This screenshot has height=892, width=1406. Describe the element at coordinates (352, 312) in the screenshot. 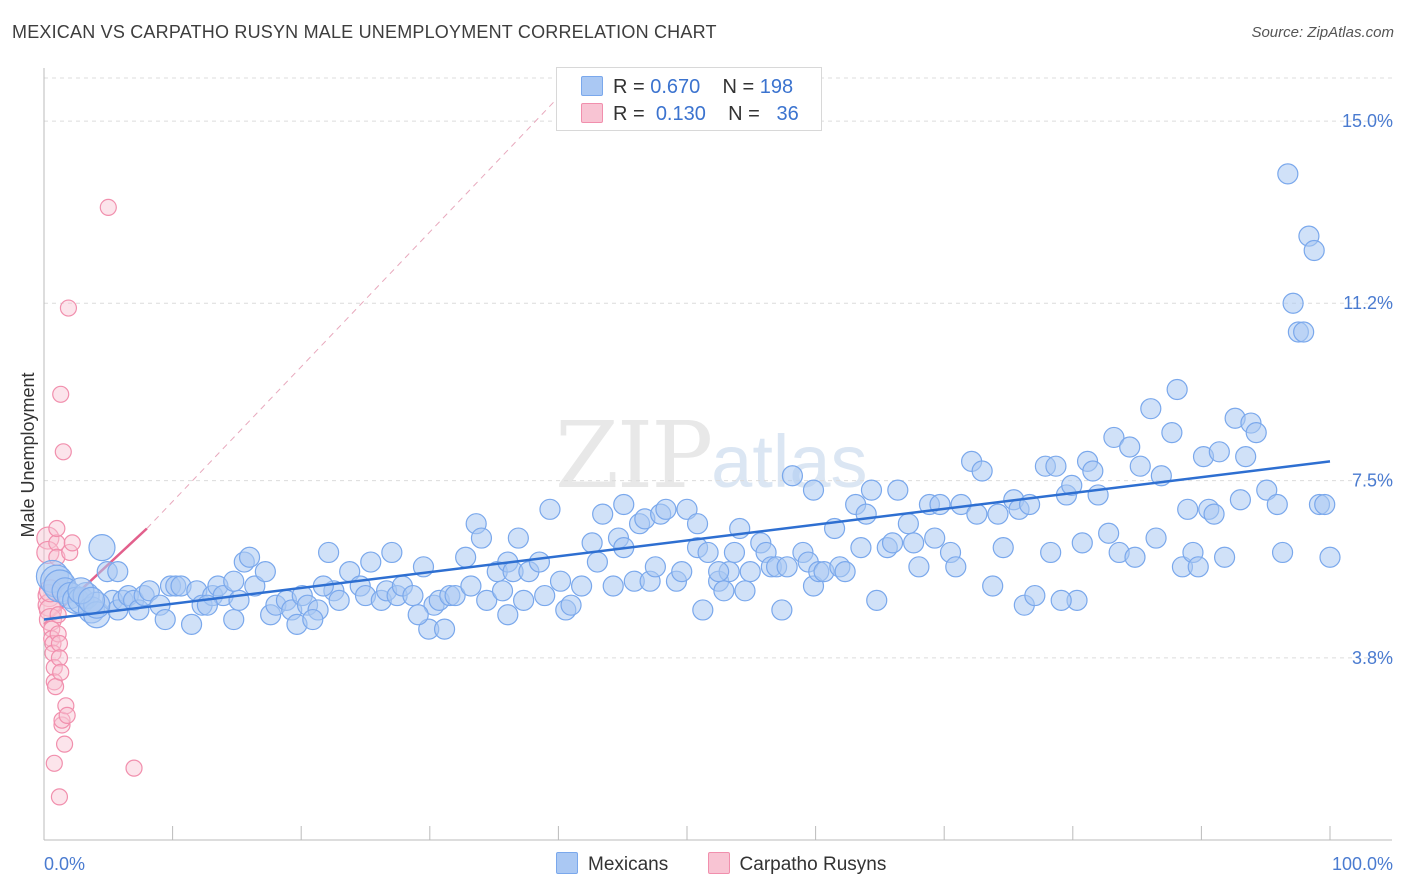

I see `rusyn-trend-extension` at that location.